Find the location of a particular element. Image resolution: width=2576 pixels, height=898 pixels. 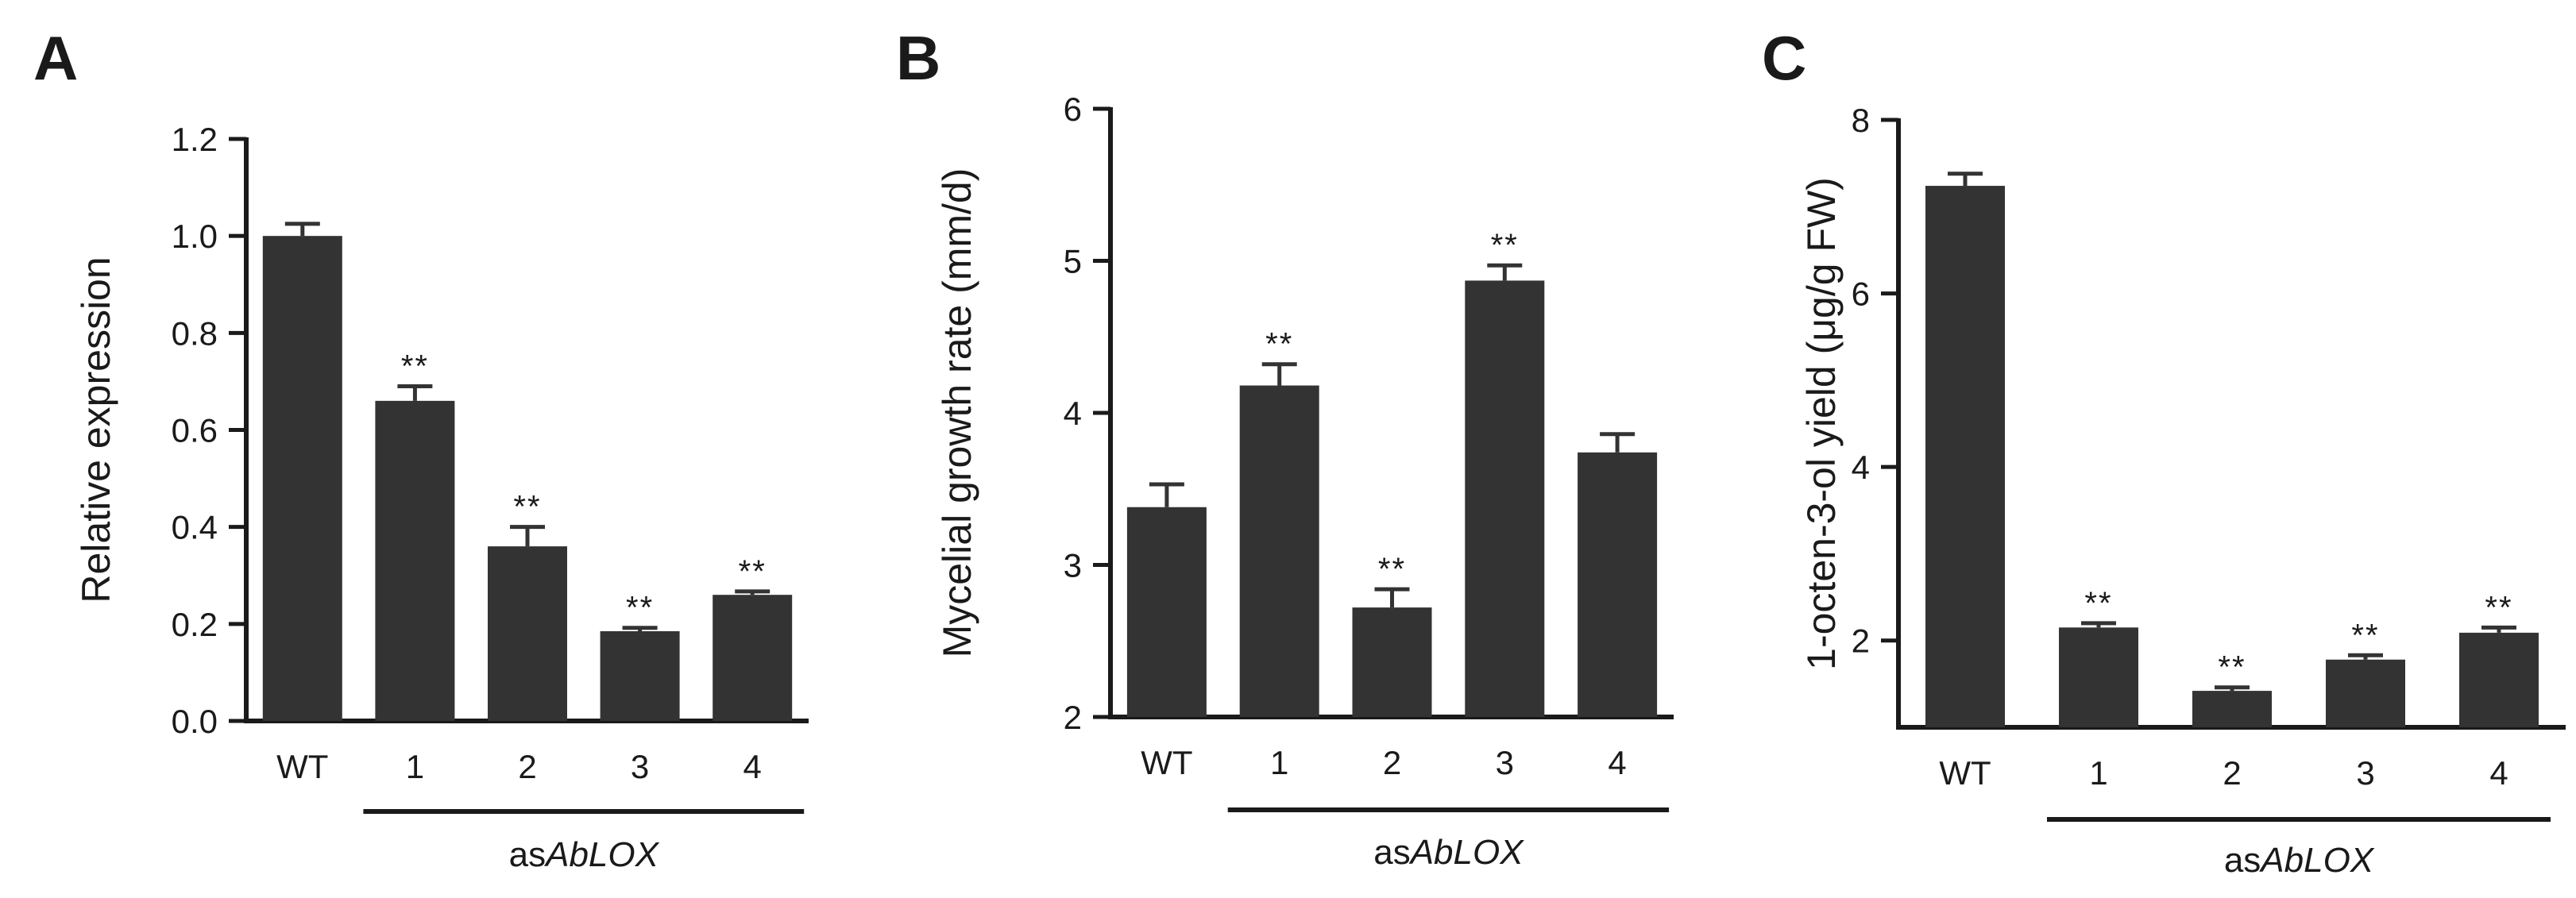

panel-b-y-tick-label: 5 is located at coordinates (1073, 261).